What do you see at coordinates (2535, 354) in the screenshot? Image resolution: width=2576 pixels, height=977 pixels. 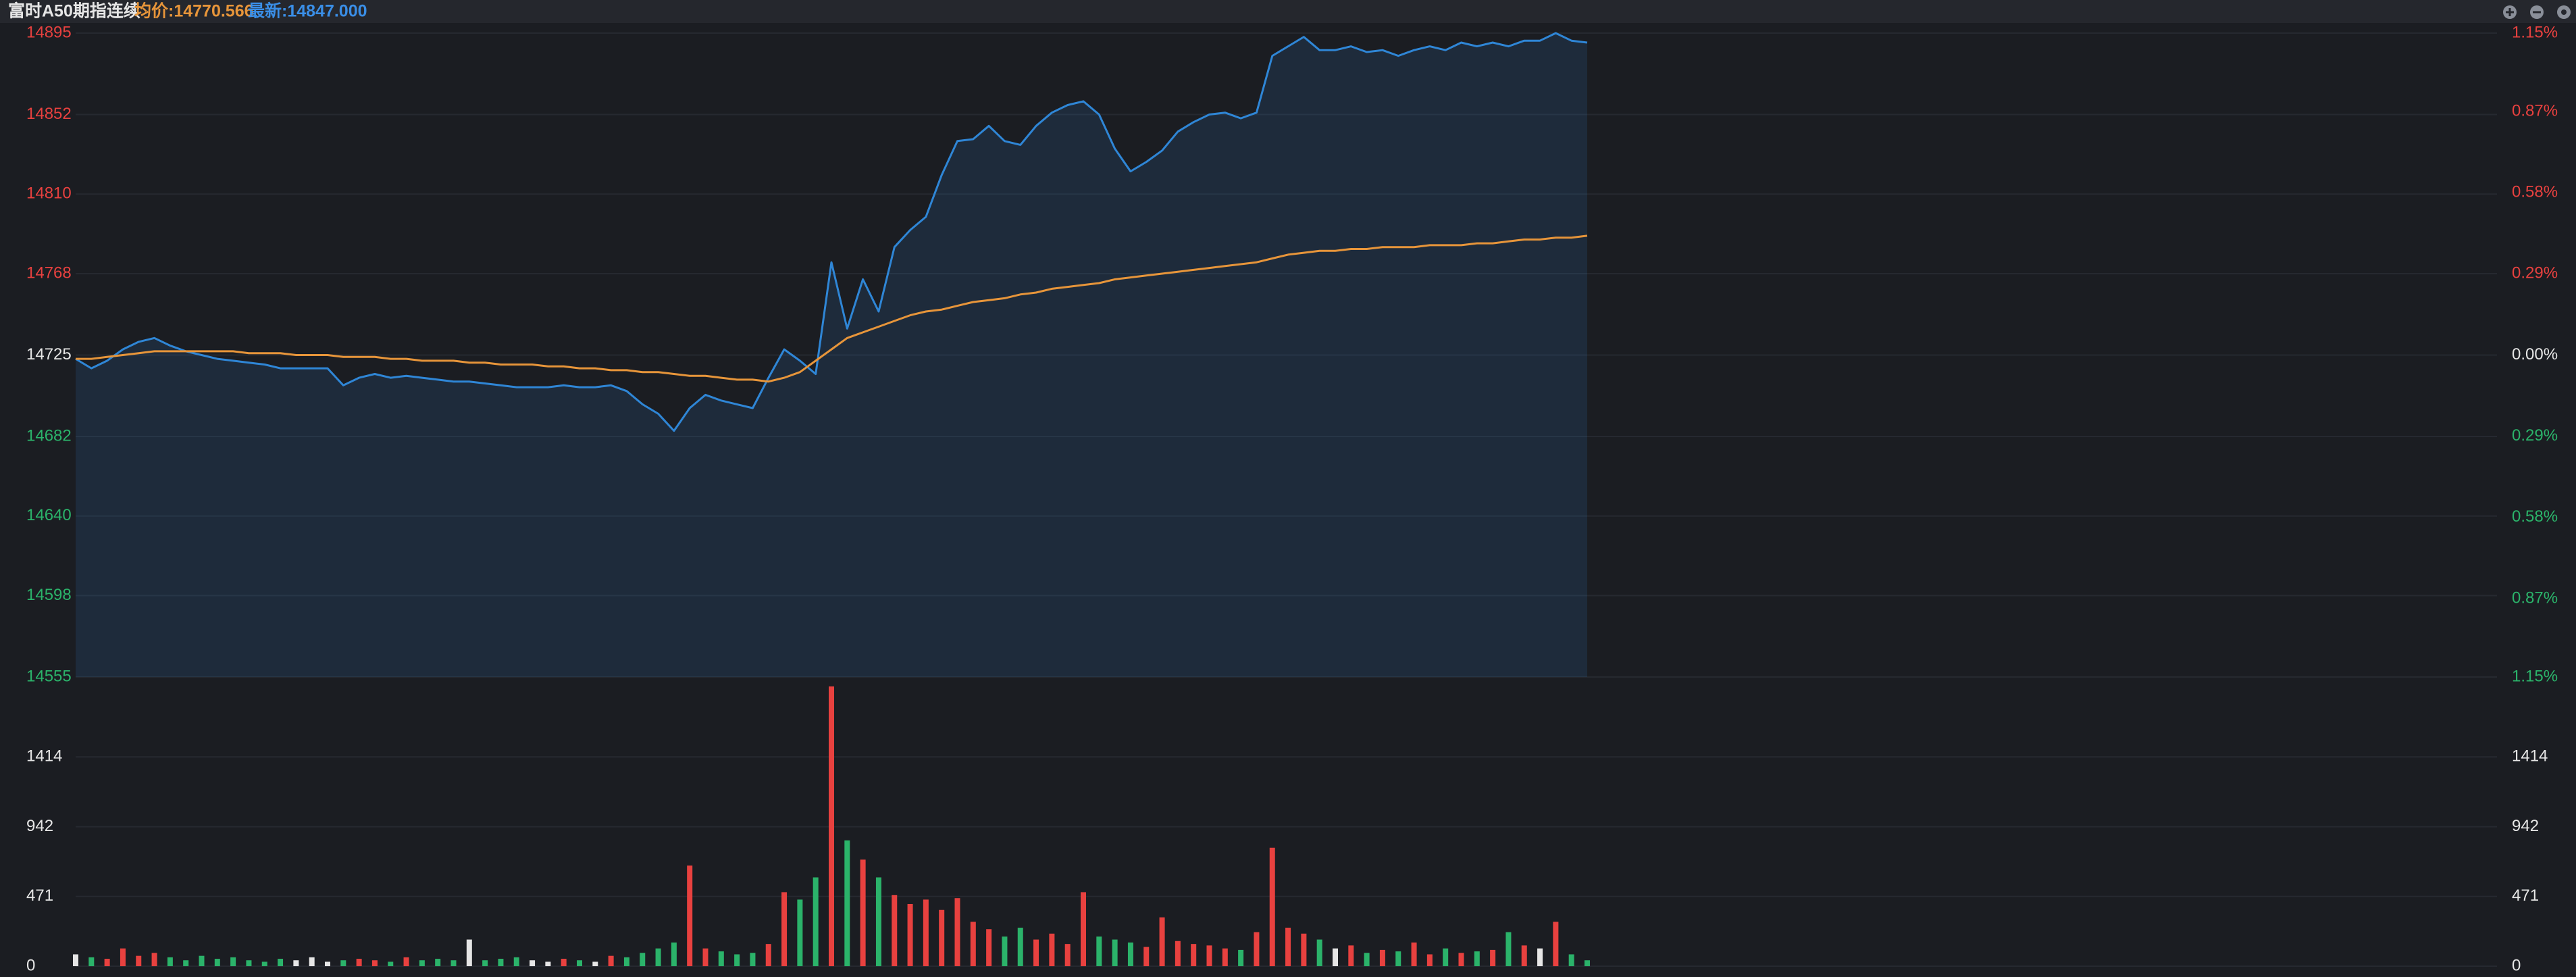 I see `y2-tick-label: 0.00%` at bounding box center [2535, 354].